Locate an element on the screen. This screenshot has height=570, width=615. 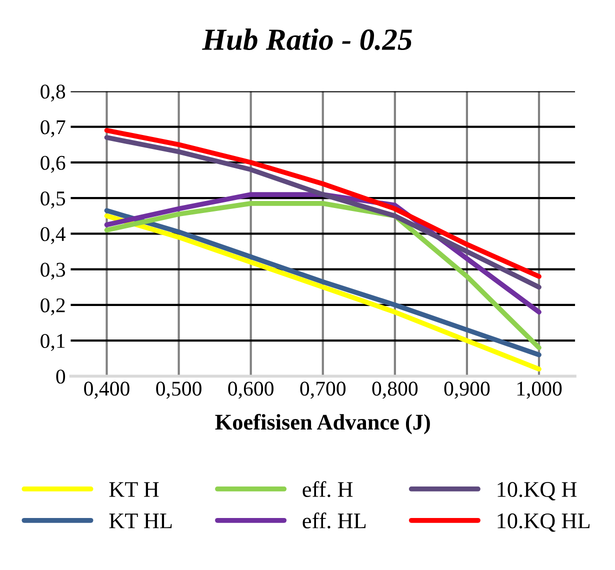
y-tick-label: 0,3 is located at coordinates (53, 271).